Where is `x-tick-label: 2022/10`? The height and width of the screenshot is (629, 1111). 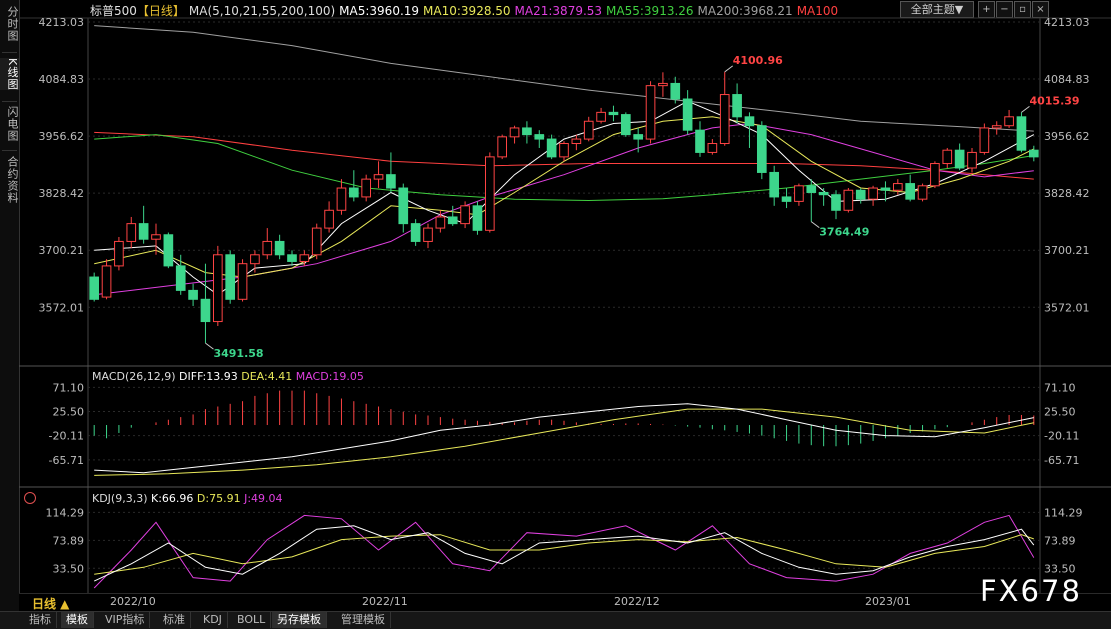
x-tick-label: 2022/10 is located at coordinates (133, 601).